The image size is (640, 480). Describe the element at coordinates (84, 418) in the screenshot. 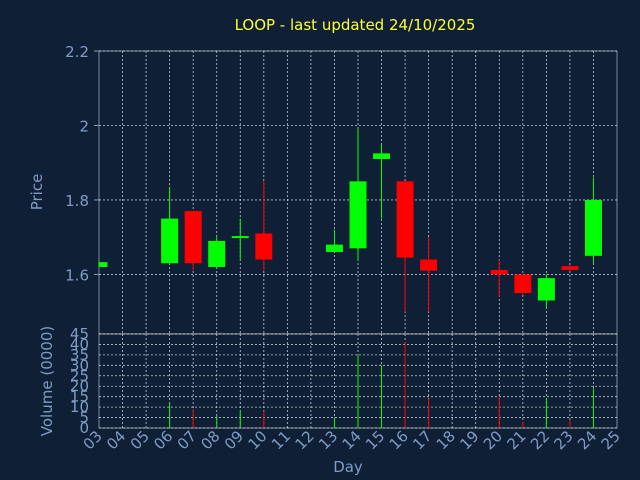

I see `volume-tick-label: 5` at that location.